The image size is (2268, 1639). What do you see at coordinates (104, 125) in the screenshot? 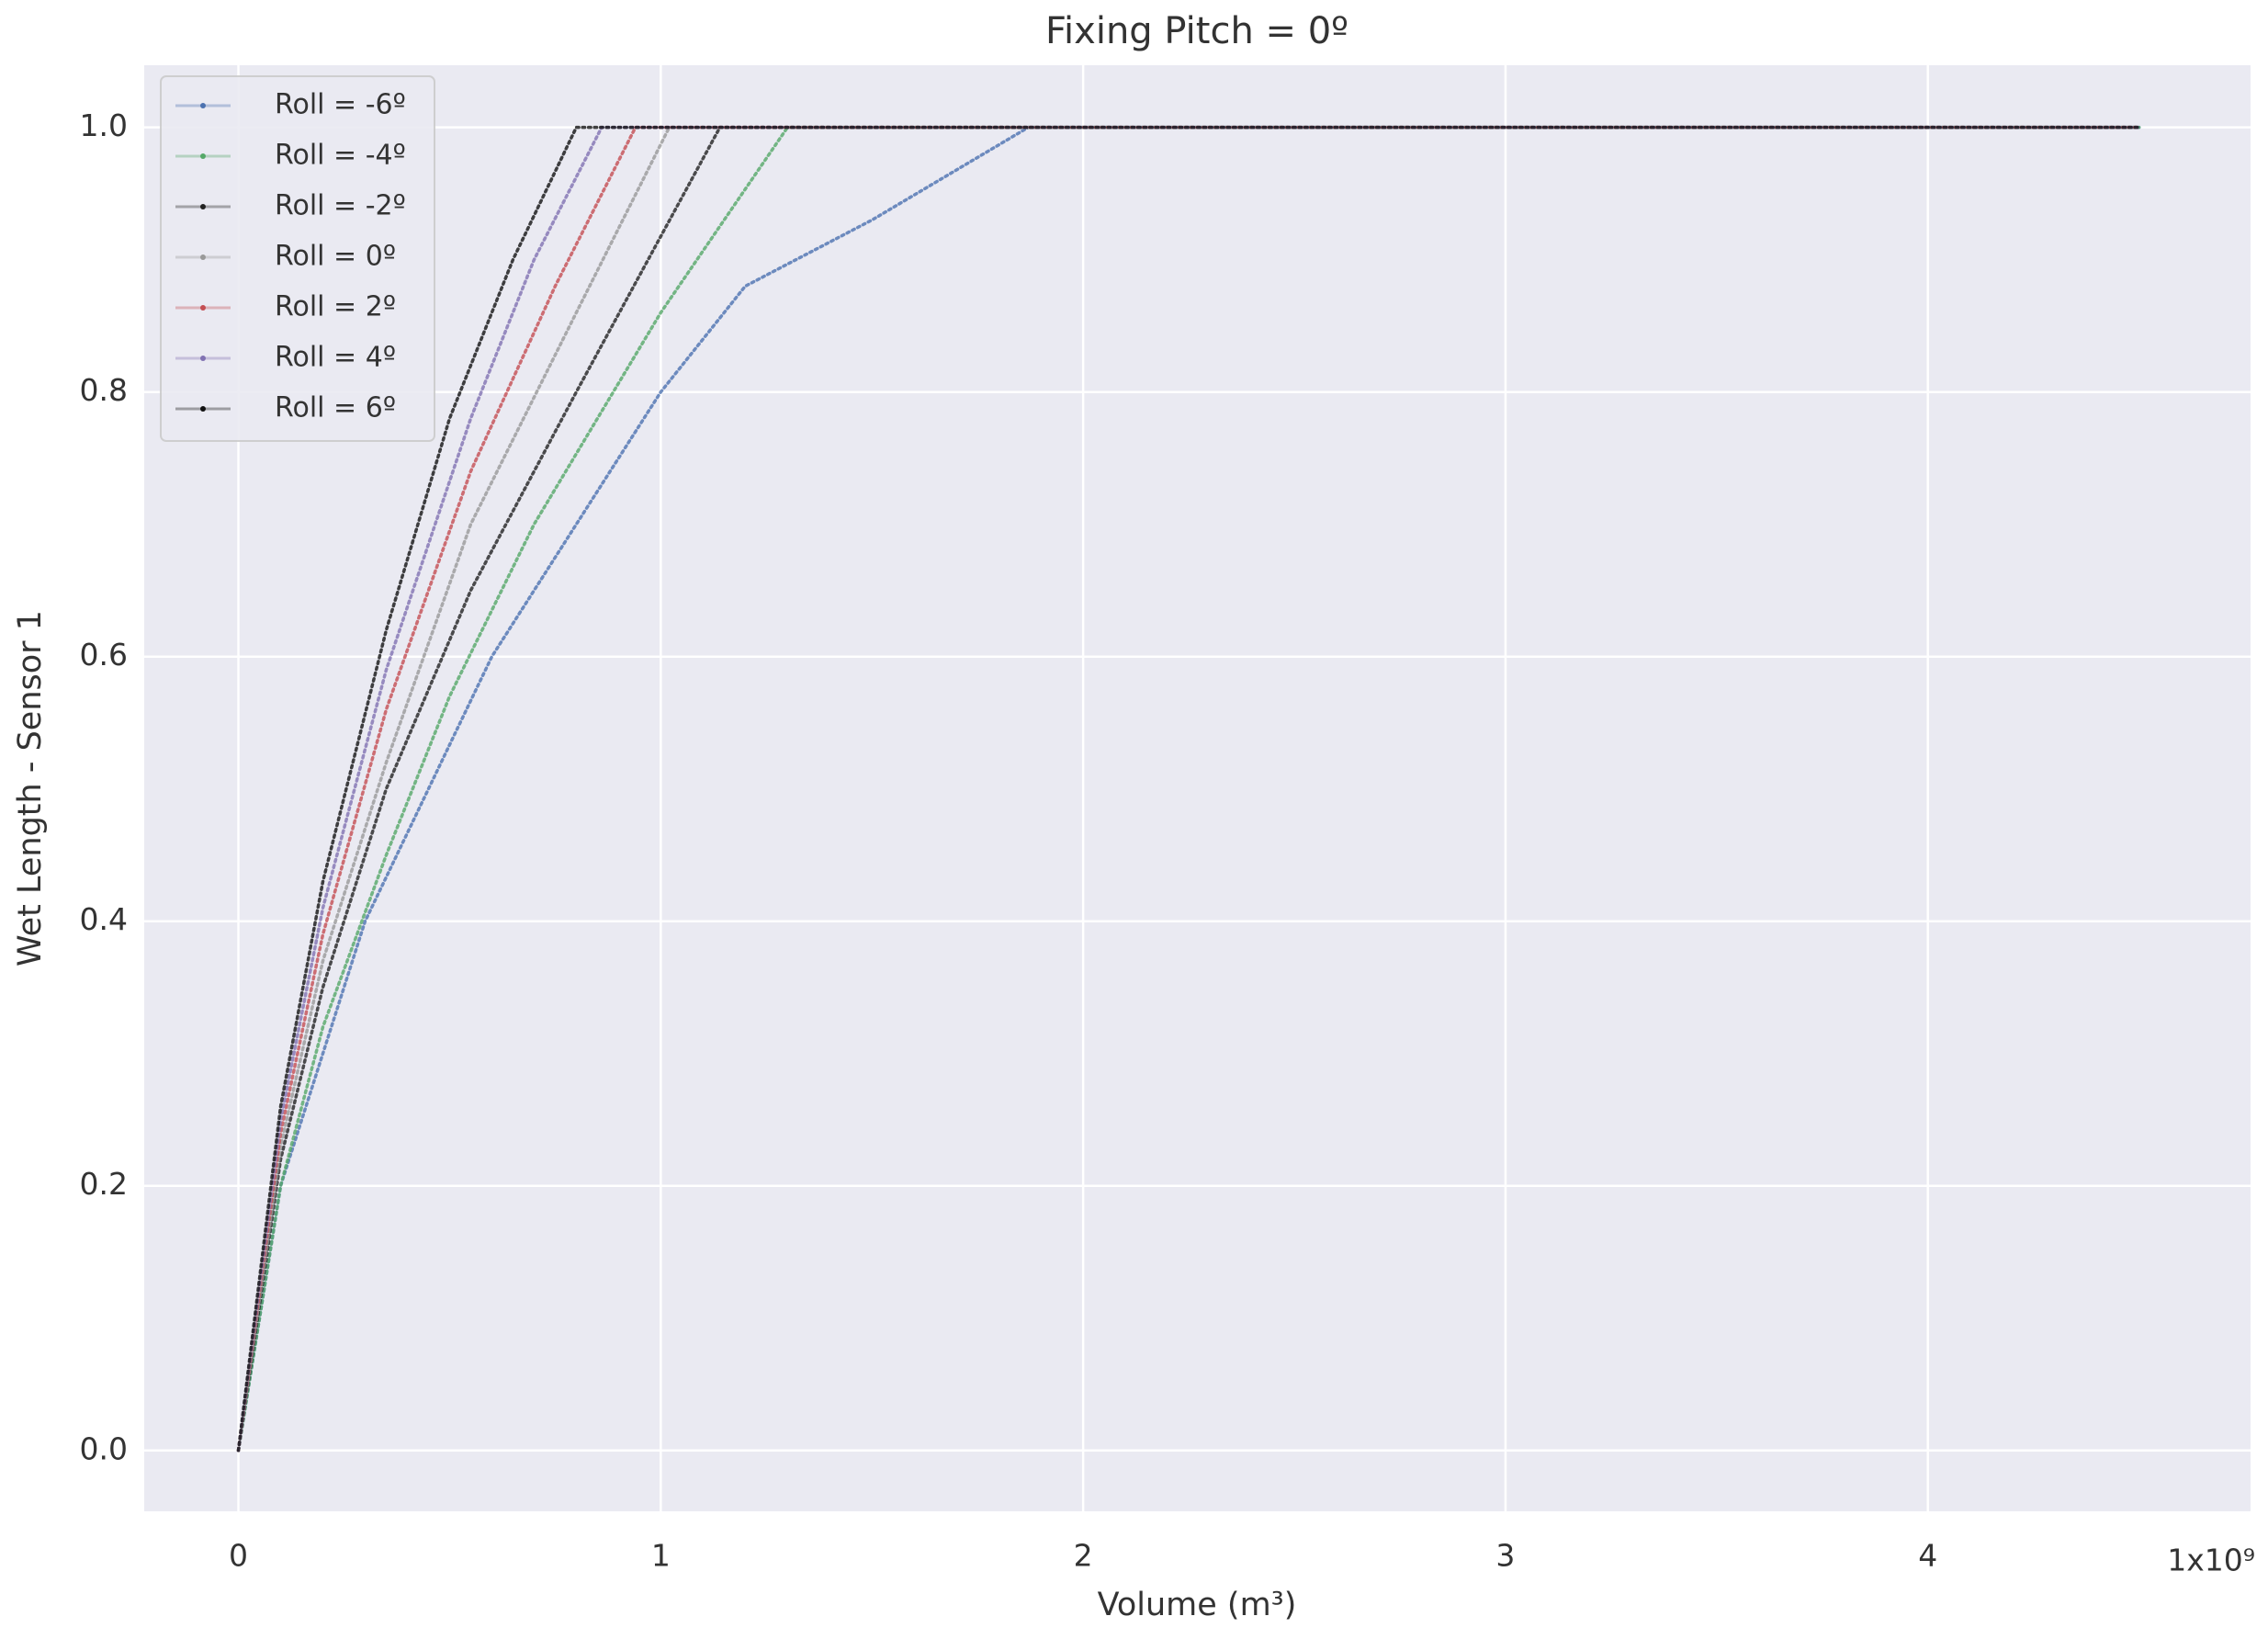
I see `y-tick-label: 1.0` at bounding box center [104, 125].